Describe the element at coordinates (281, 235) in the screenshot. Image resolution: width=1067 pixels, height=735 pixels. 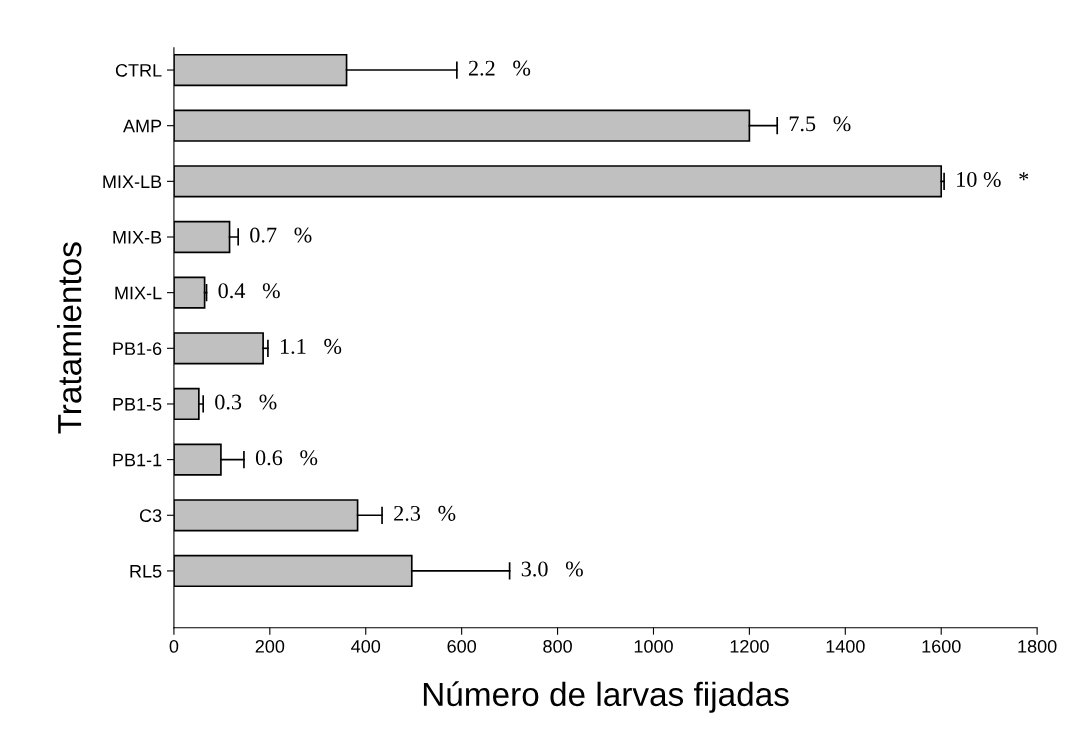
I see `annotation: 0.7 %` at that location.